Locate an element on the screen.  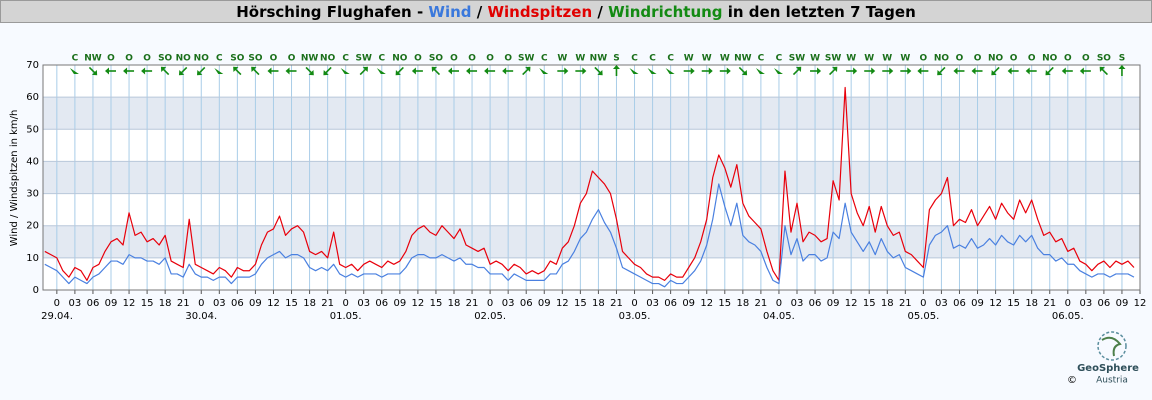
title-part: Windspitzen is located at coordinates (539, 12).